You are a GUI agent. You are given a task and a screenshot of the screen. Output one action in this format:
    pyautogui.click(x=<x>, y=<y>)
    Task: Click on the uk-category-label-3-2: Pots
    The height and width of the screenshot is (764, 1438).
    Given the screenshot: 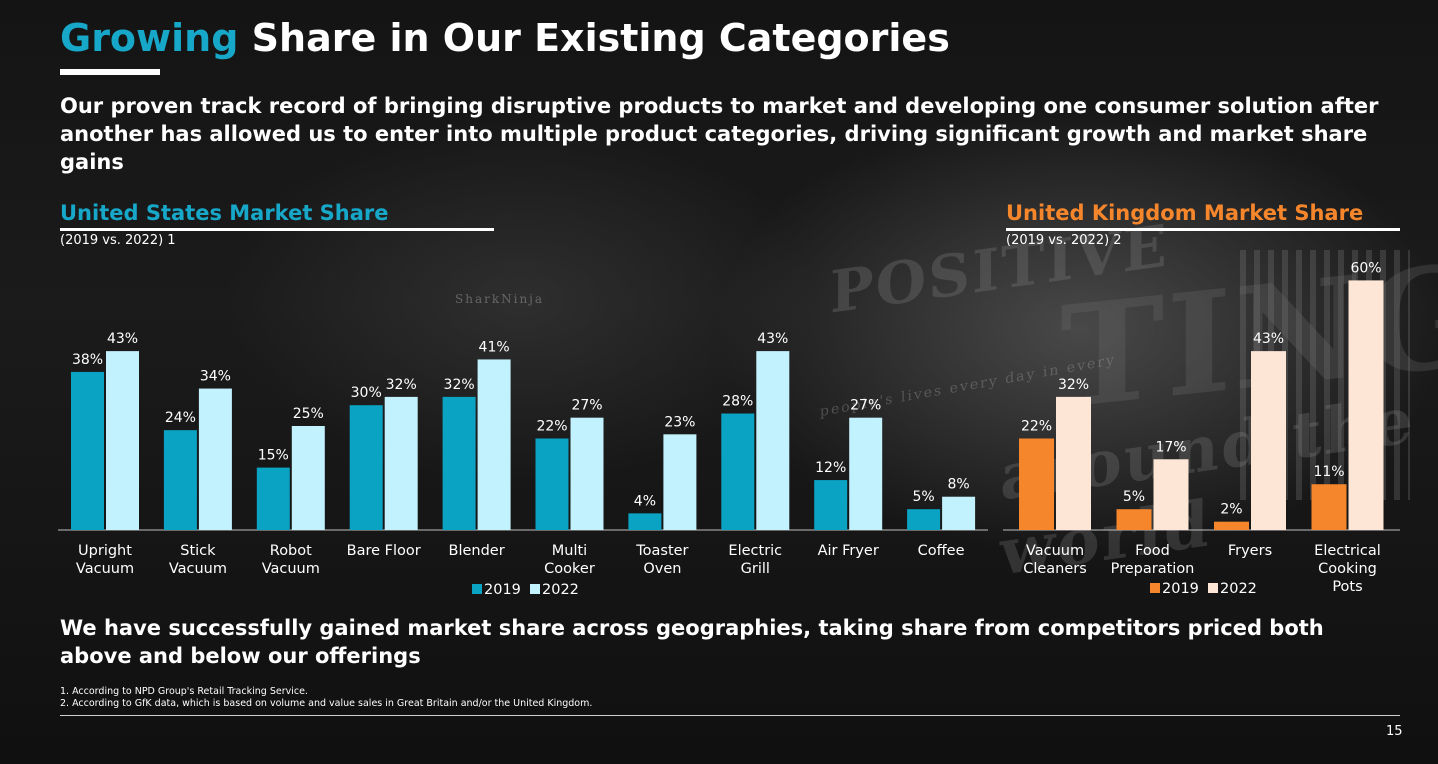 What is the action you would take?
    pyautogui.click(x=1347, y=587)
    